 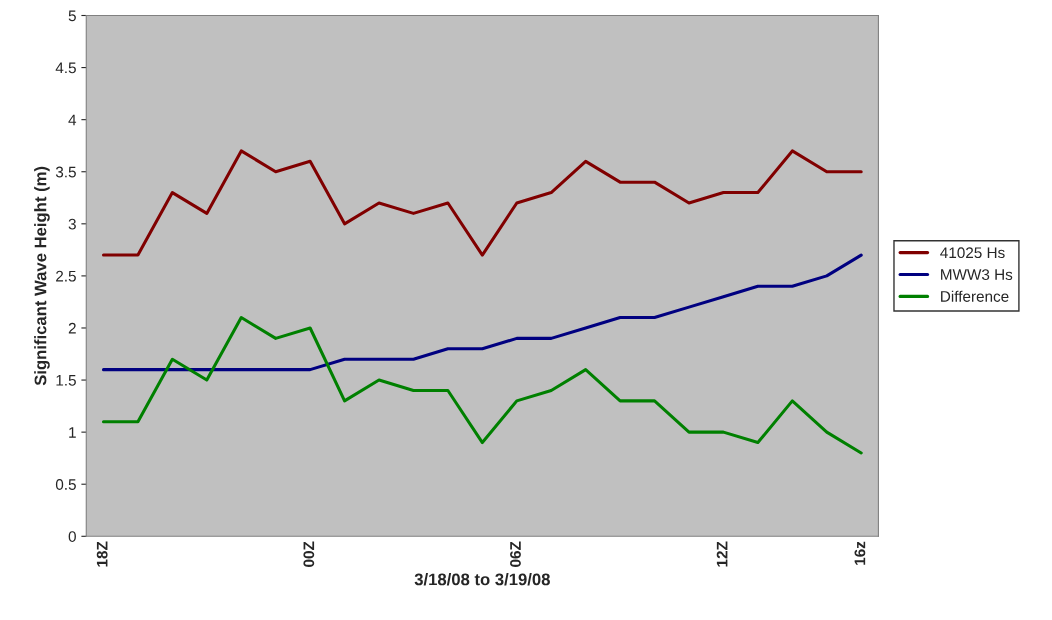 What do you see at coordinates (515, 554) in the screenshot?
I see `x-tick-label: 06Z` at bounding box center [515, 554].